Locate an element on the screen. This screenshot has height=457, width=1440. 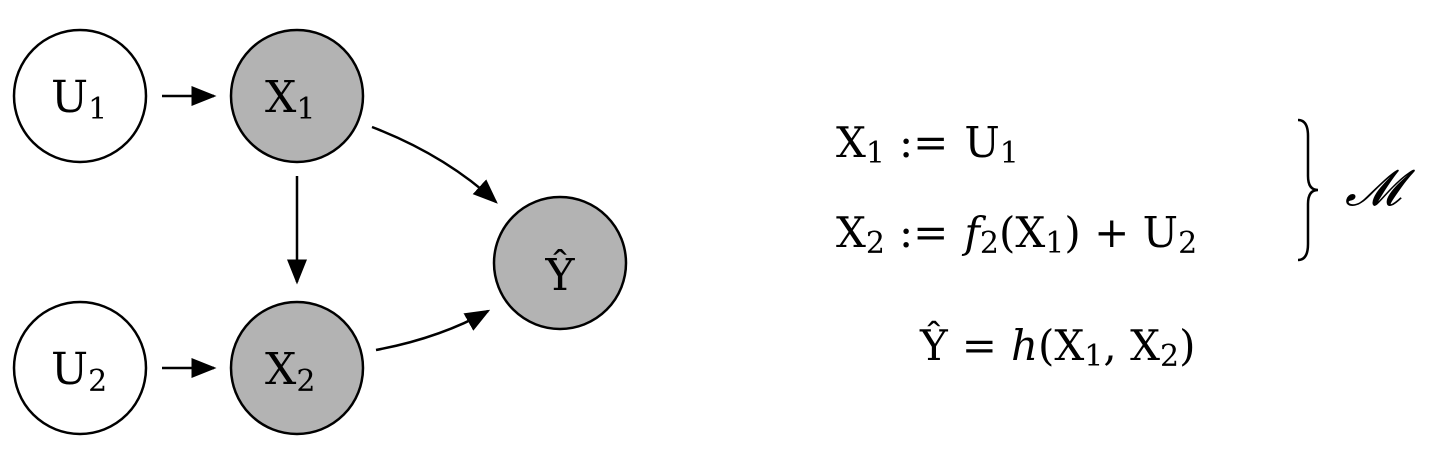
node-yhat: Ŷ is located at coordinates (560, 263).